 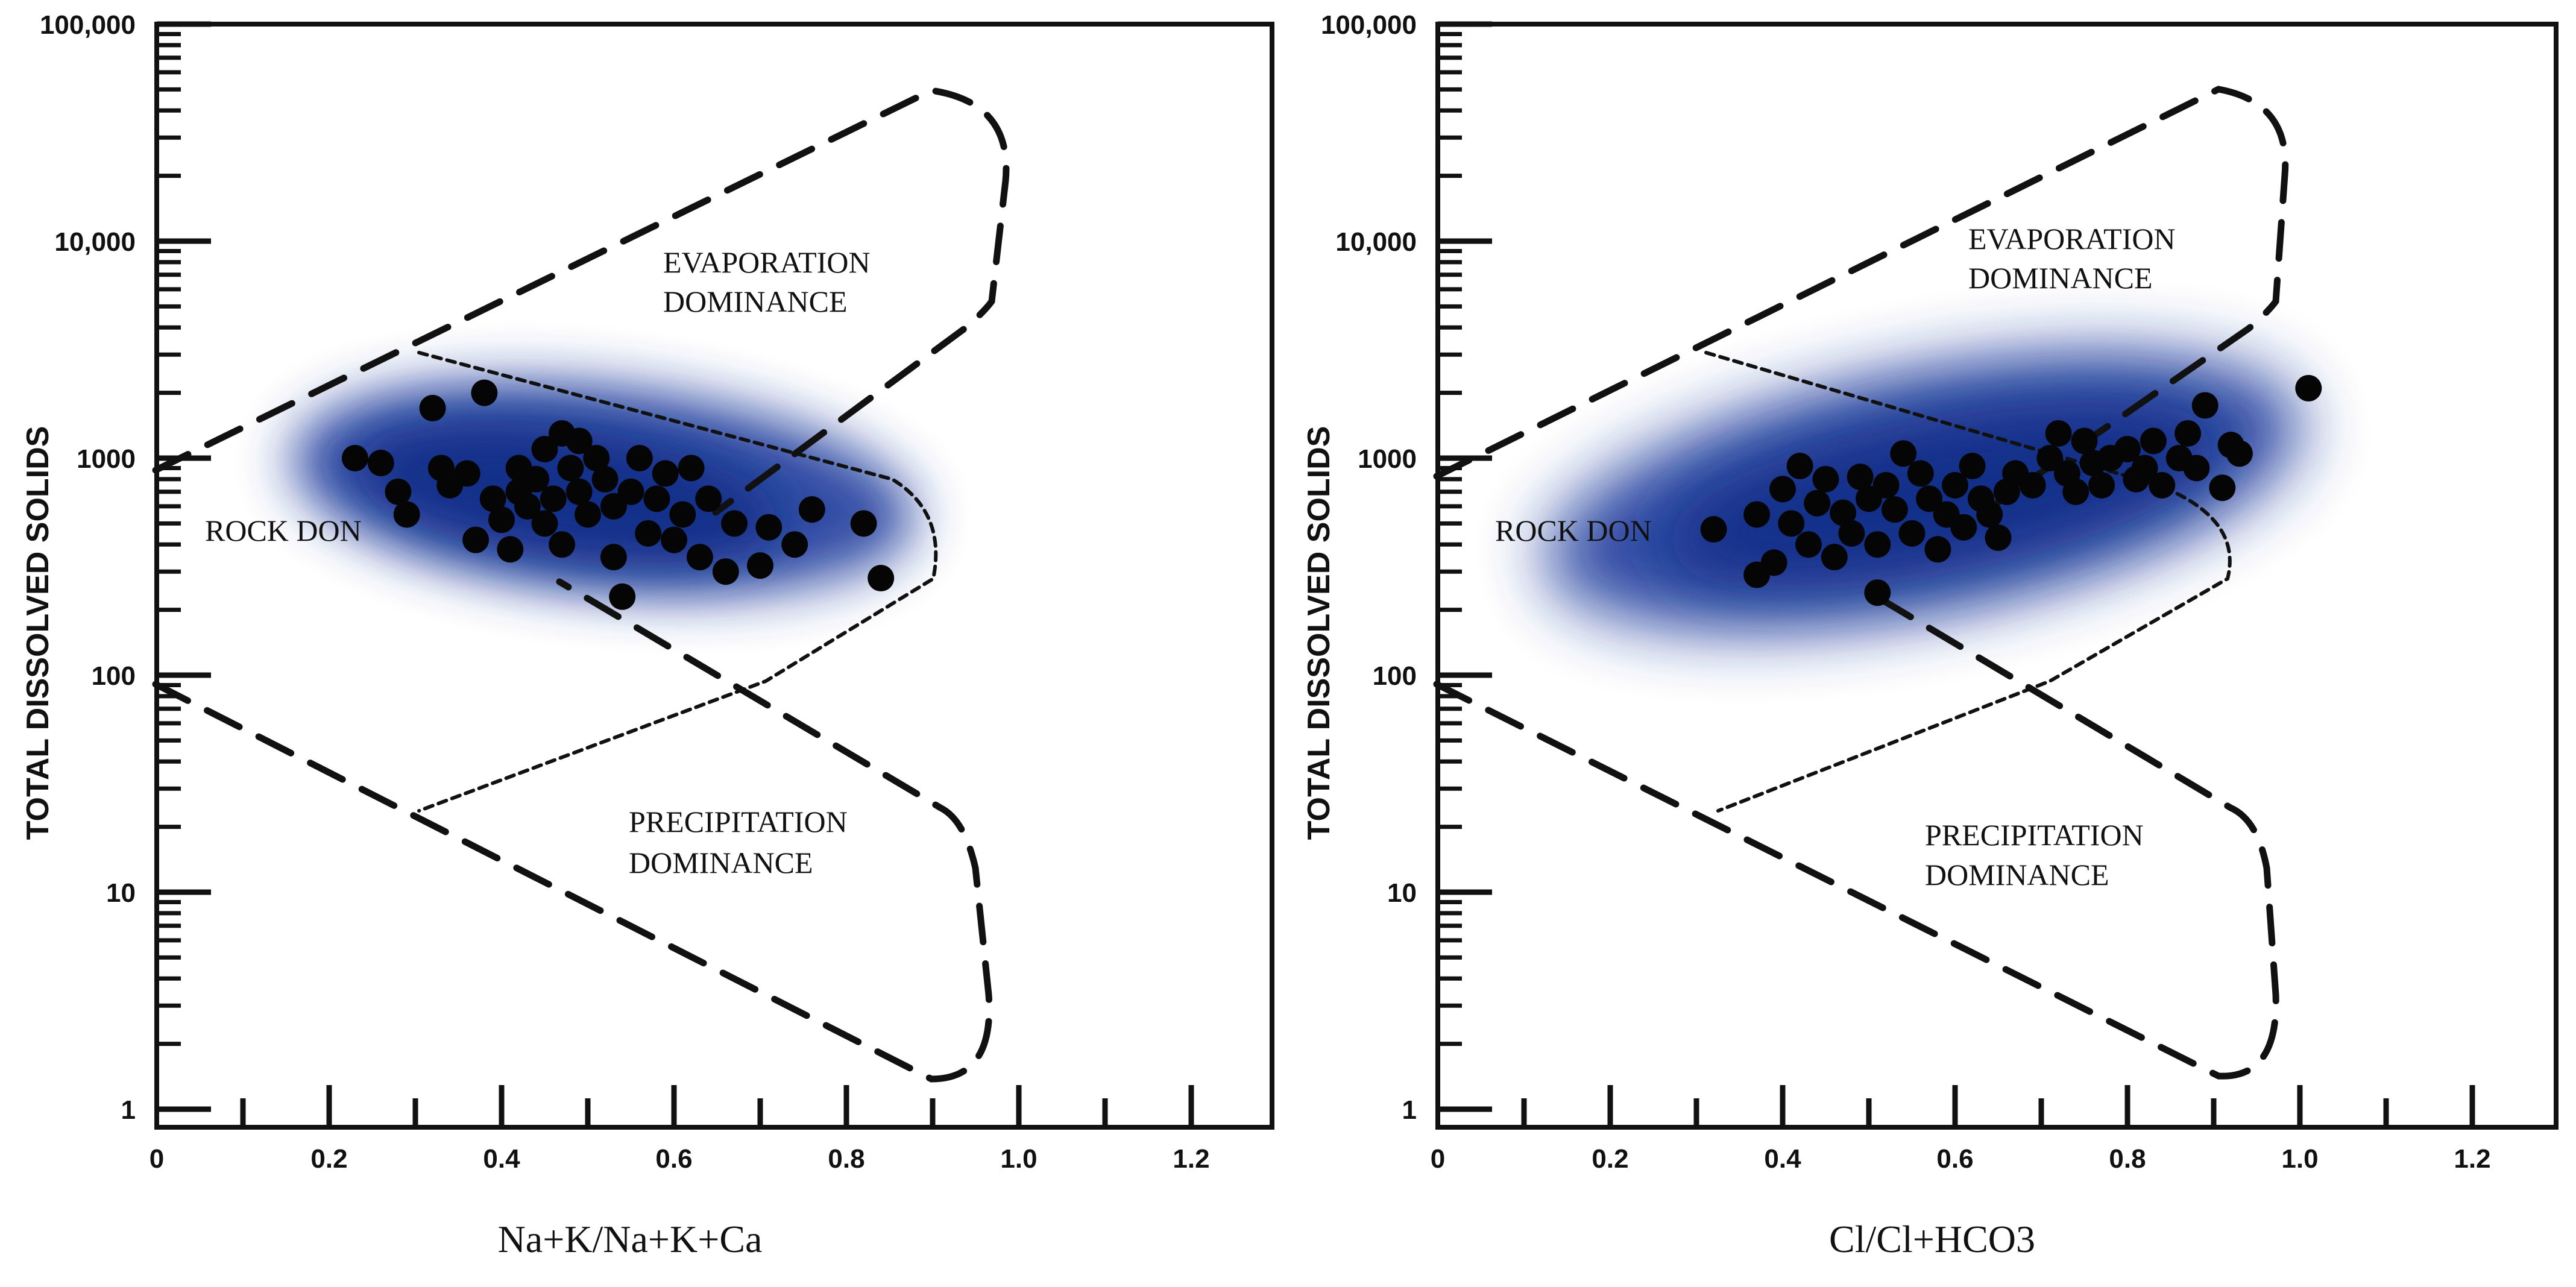 What do you see at coordinates (157, 1159) in the screenshot?
I see `x-tick-label: 0` at bounding box center [157, 1159].